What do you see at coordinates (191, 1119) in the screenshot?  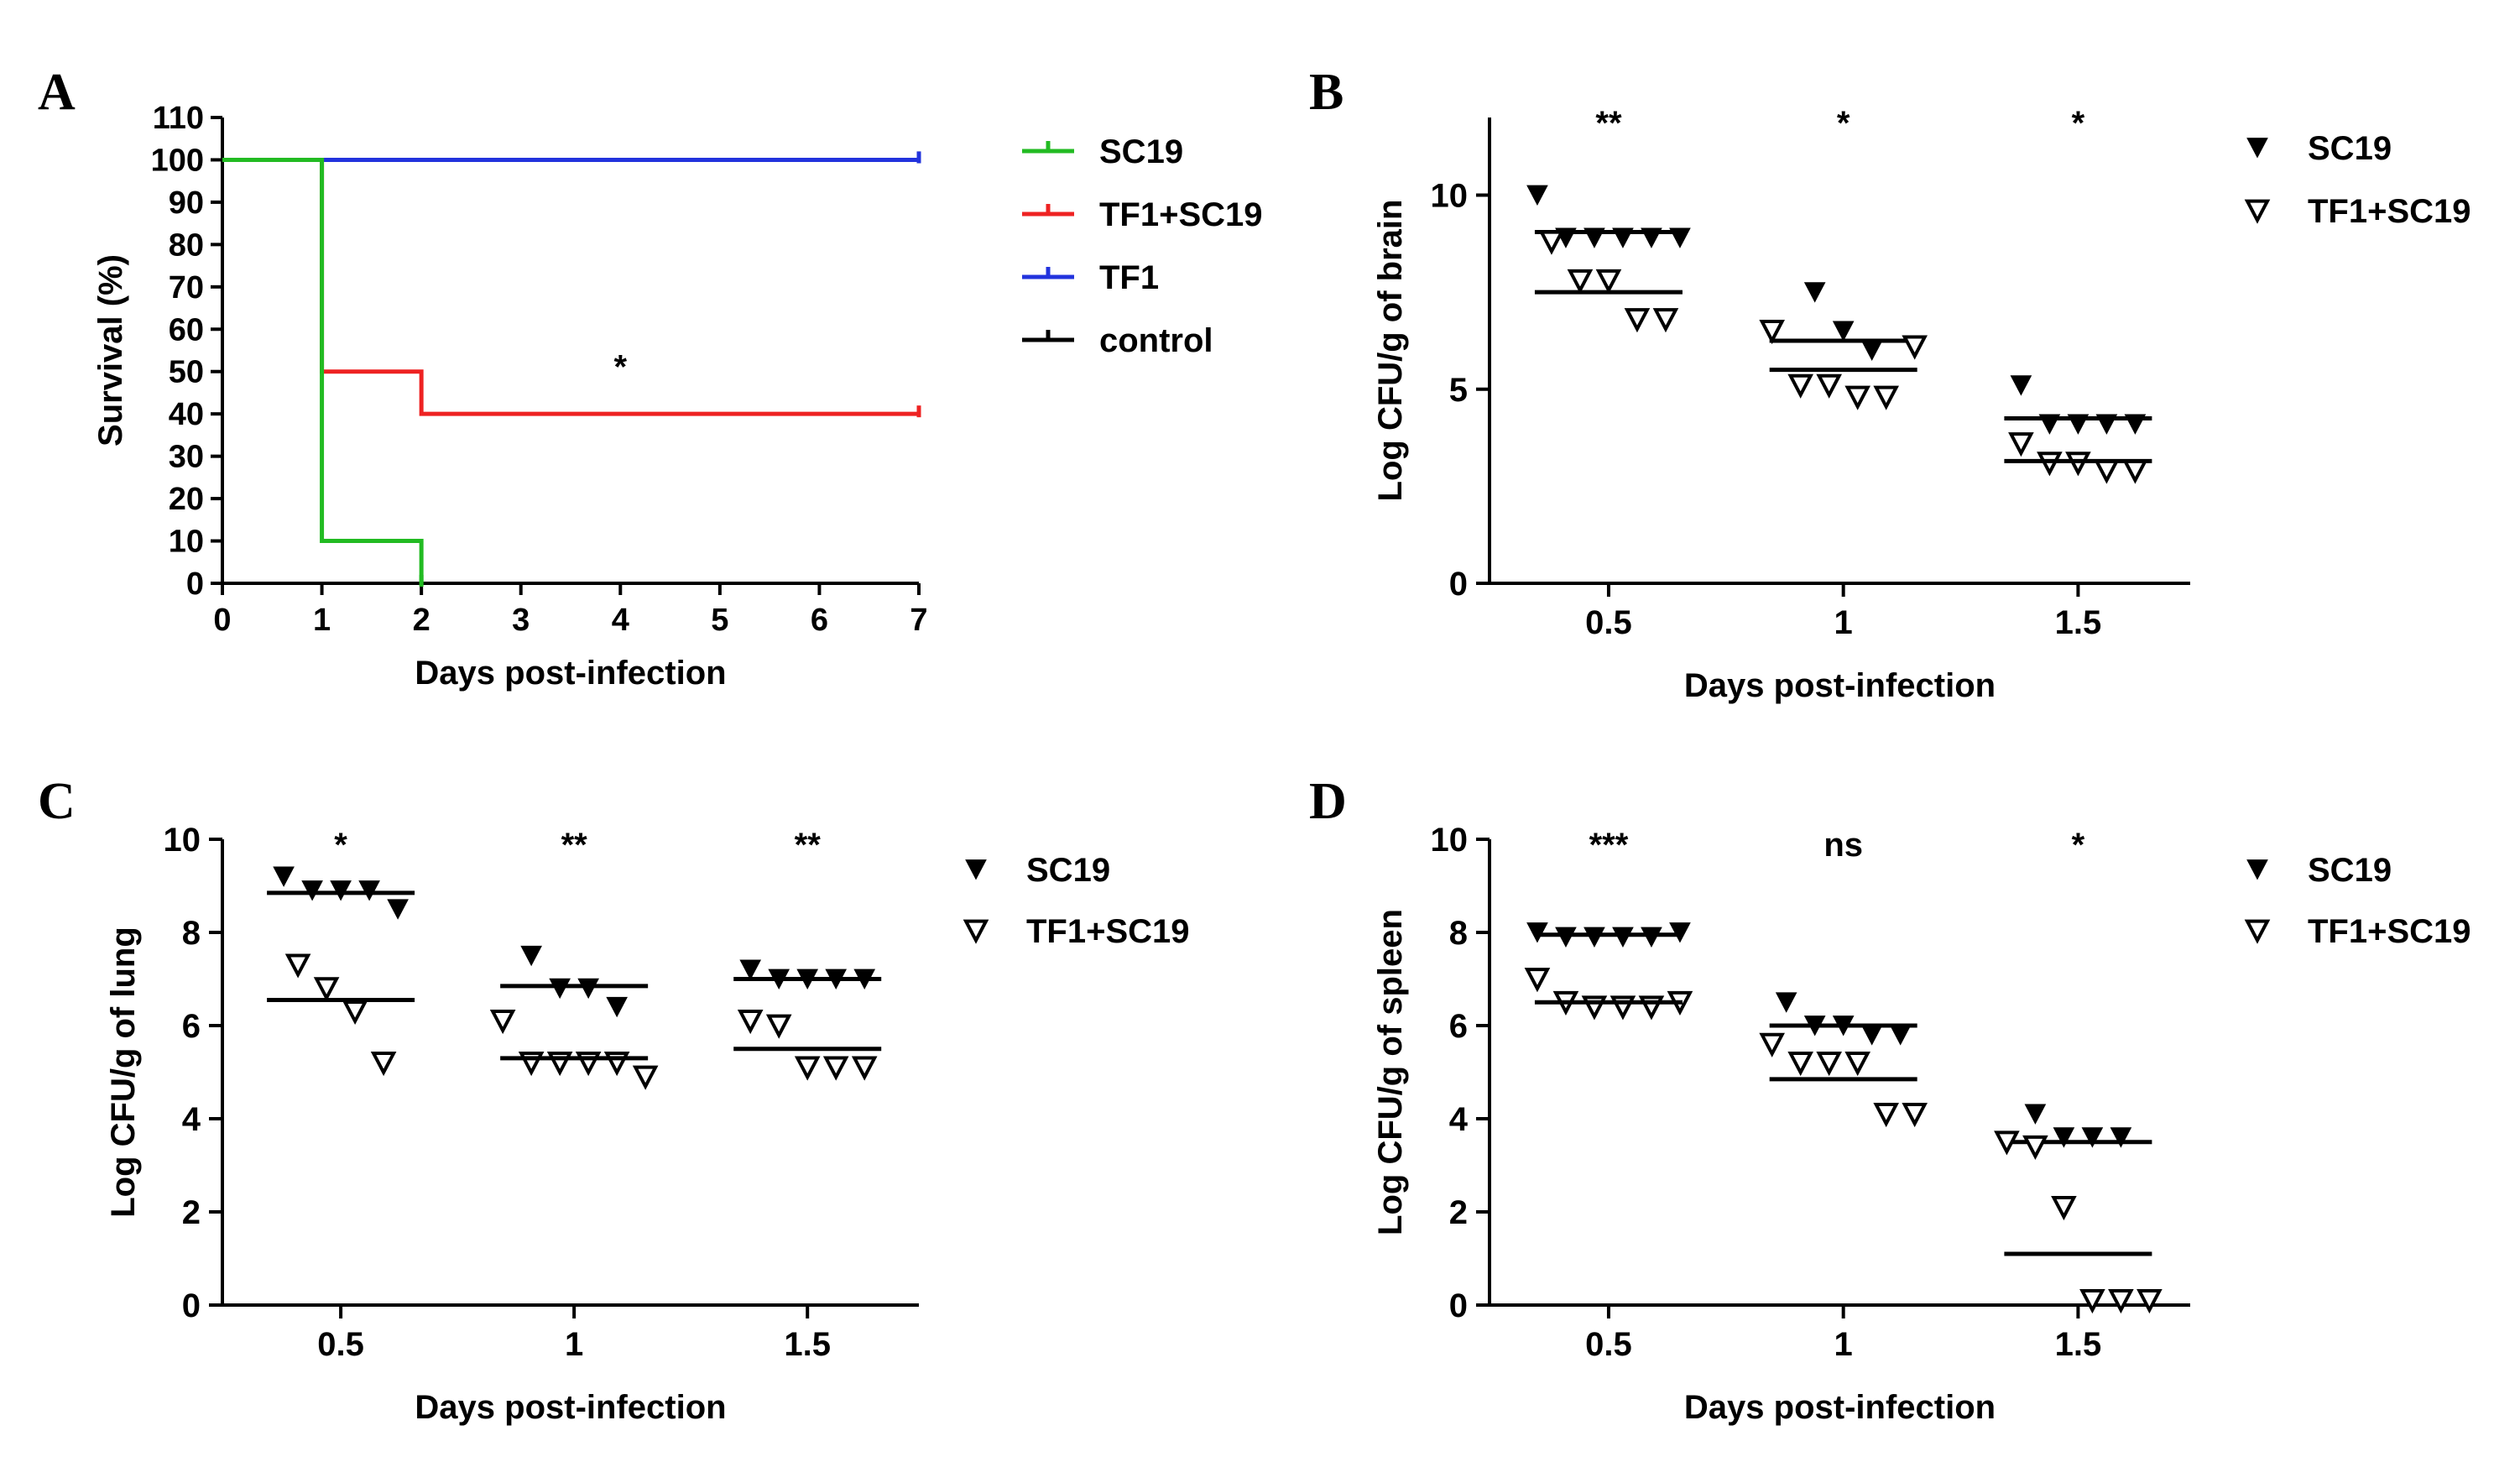 I see `y-tick-label: 4` at bounding box center [191, 1119].